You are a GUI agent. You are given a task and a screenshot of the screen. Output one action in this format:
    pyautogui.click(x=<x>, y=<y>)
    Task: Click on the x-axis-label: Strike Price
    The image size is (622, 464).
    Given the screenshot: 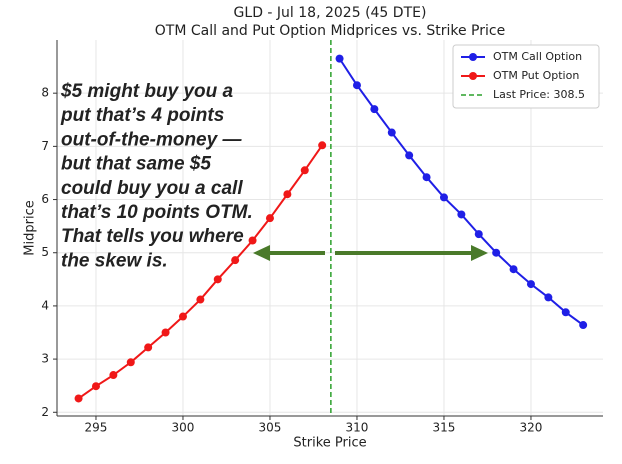 What is the action you would take?
    pyautogui.click(x=329, y=443)
    